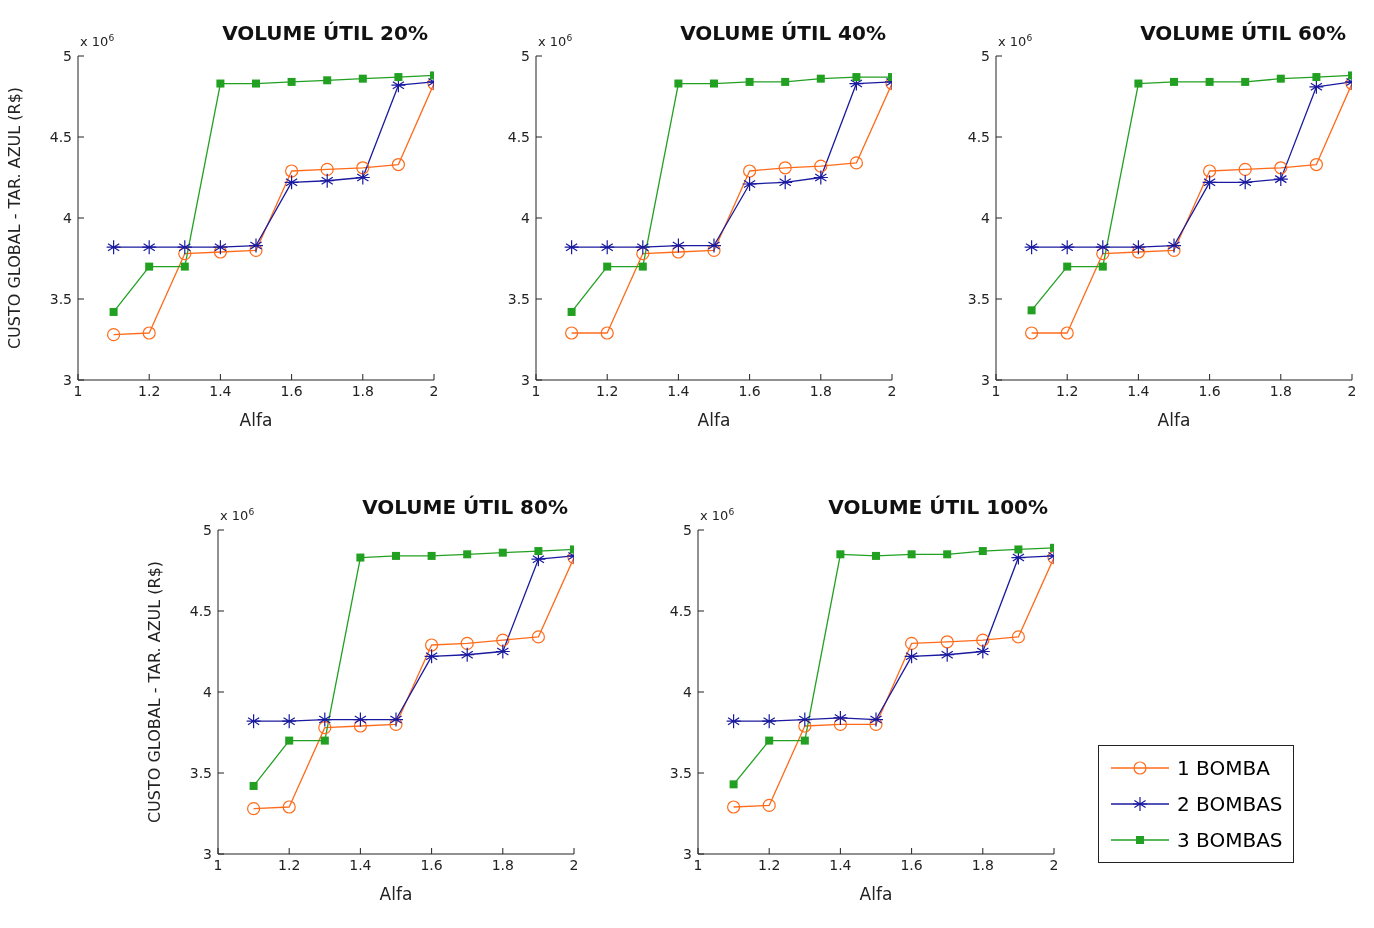 This screenshot has width=1374, height=928. Describe the element at coordinates (783, 33) in the screenshot. I see `chart-title: VOLUME ÚTIL 40%` at that location.